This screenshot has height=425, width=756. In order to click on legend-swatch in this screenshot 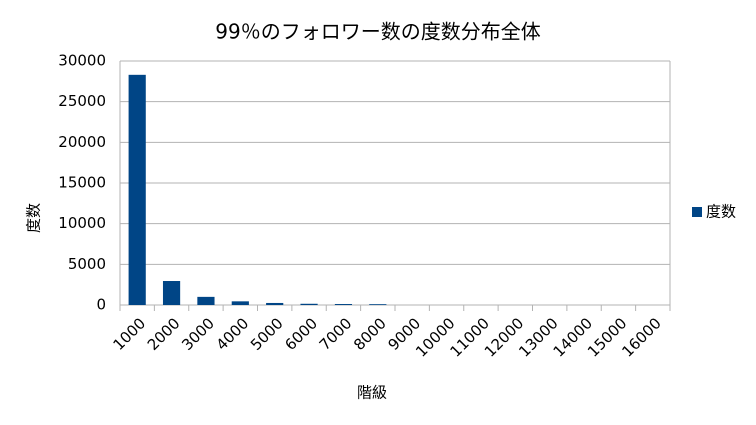, I will do `click(697, 212)`.